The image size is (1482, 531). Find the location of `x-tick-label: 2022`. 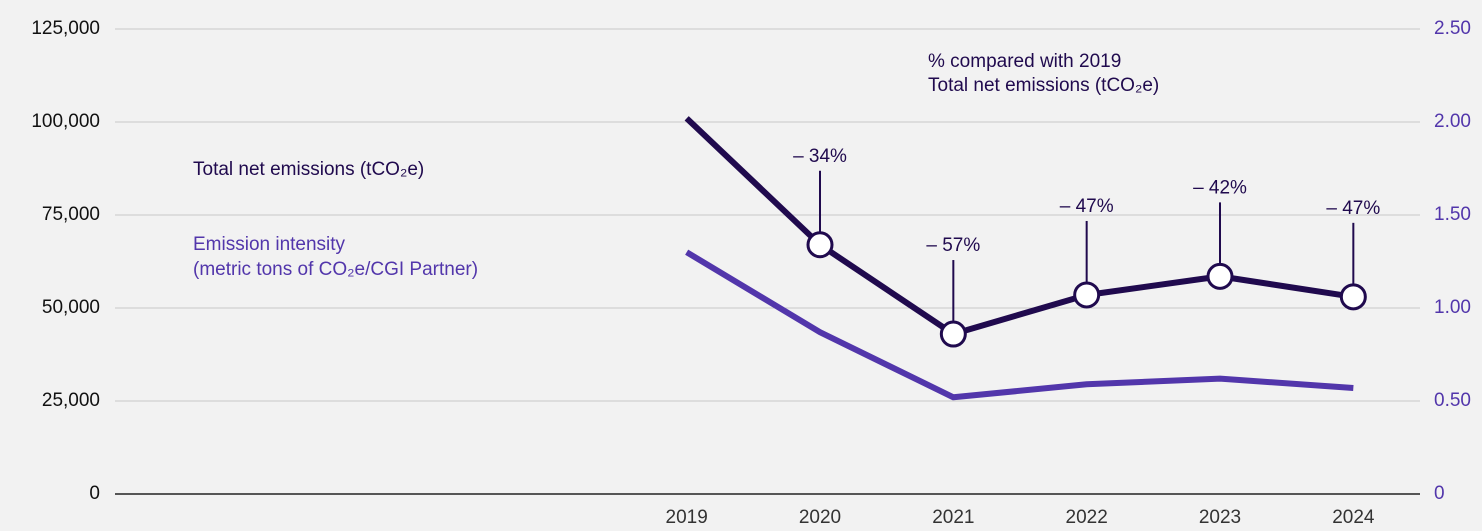

x-tick-label: 2022 is located at coordinates (1087, 517).